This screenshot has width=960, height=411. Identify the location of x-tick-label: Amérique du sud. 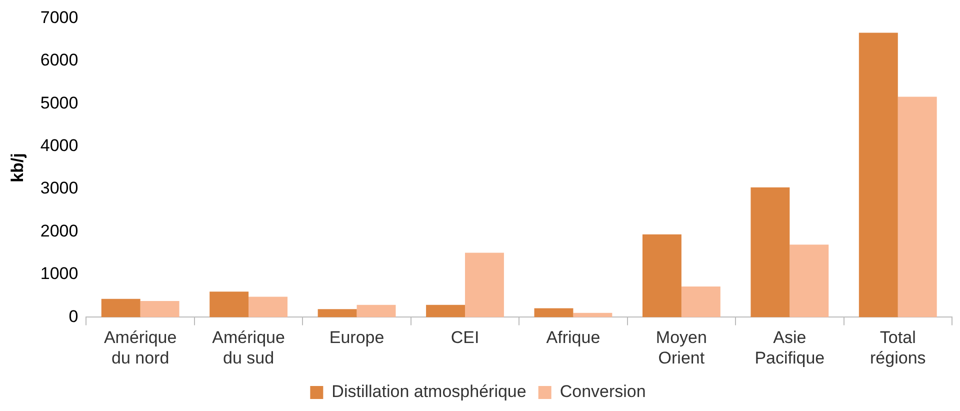
(248, 348).